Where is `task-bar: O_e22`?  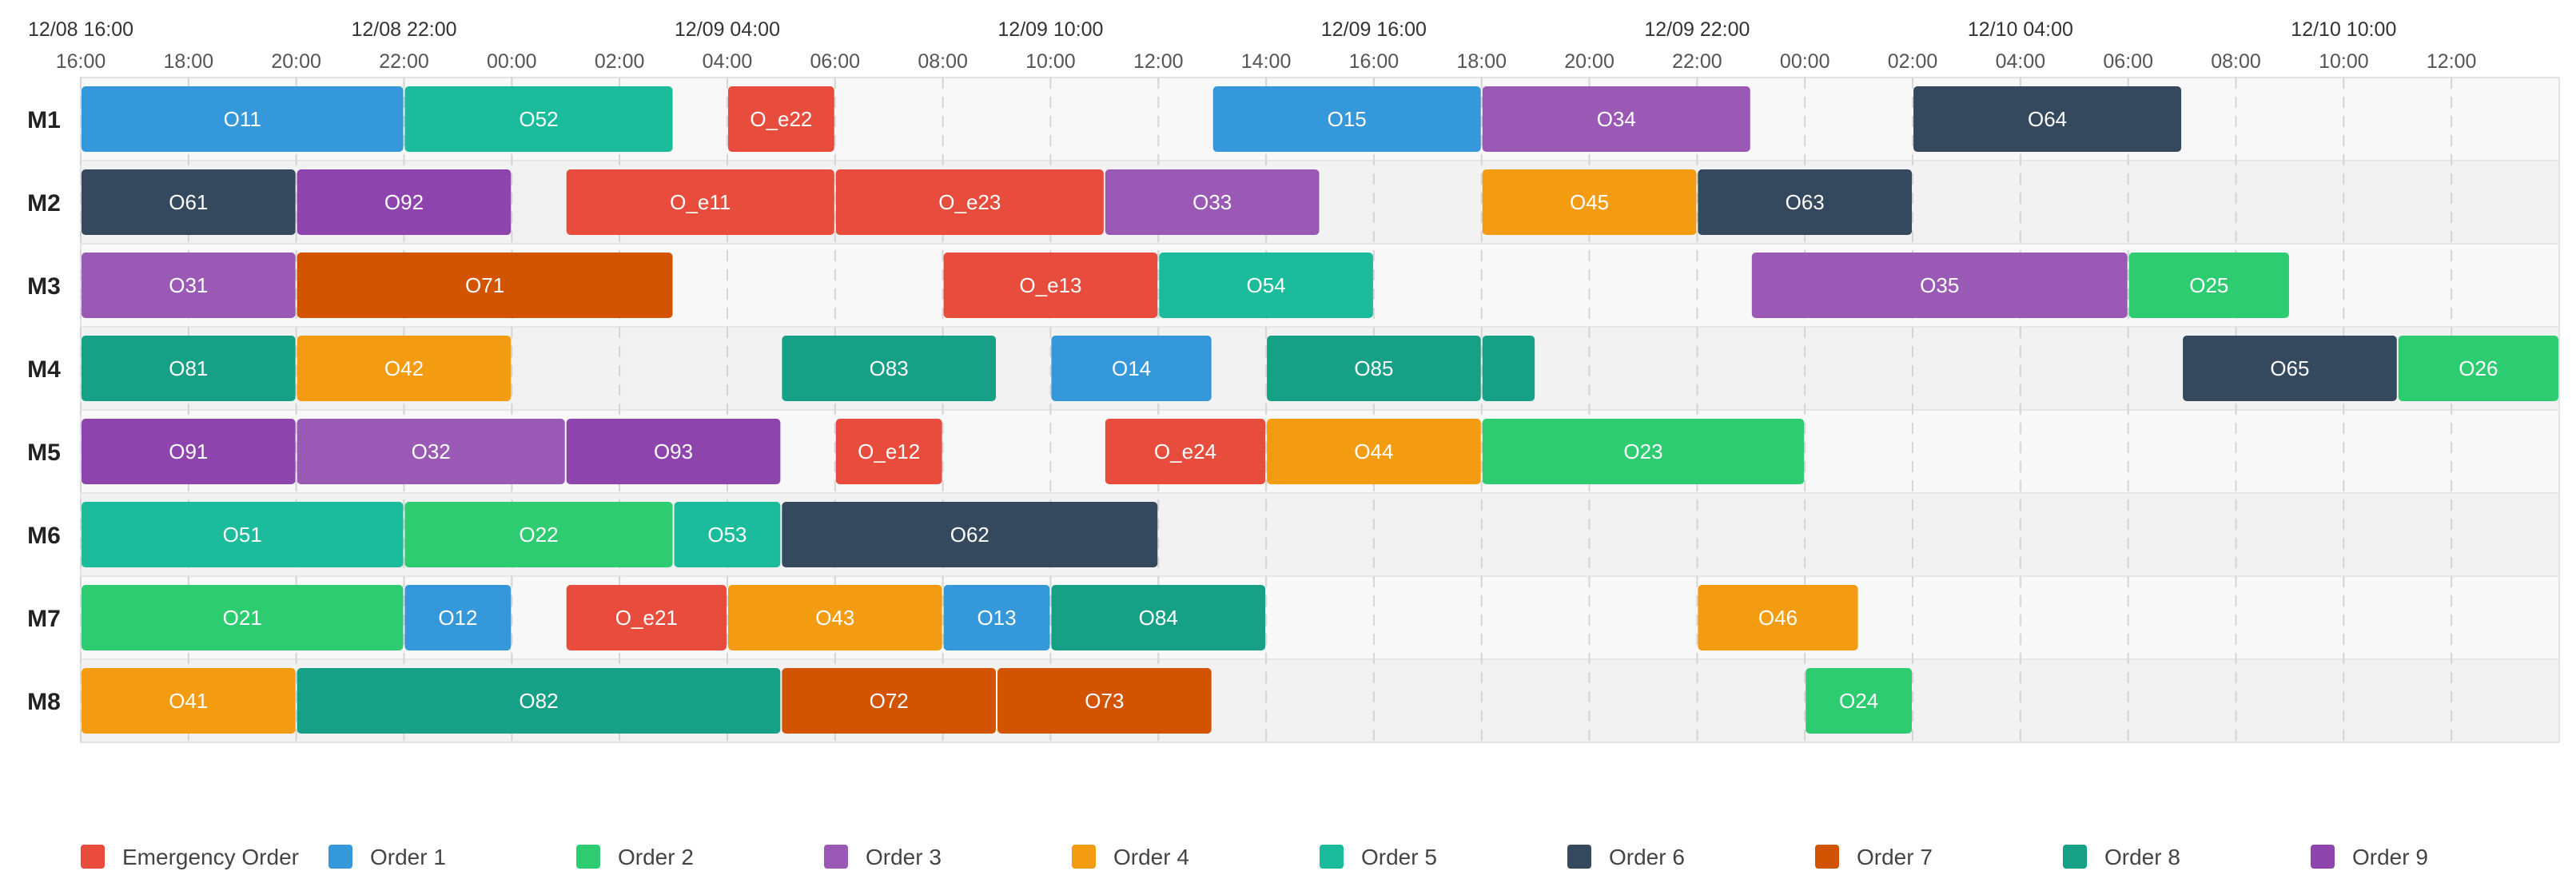
task-bar: O_e22 is located at coordinates (780, 119).